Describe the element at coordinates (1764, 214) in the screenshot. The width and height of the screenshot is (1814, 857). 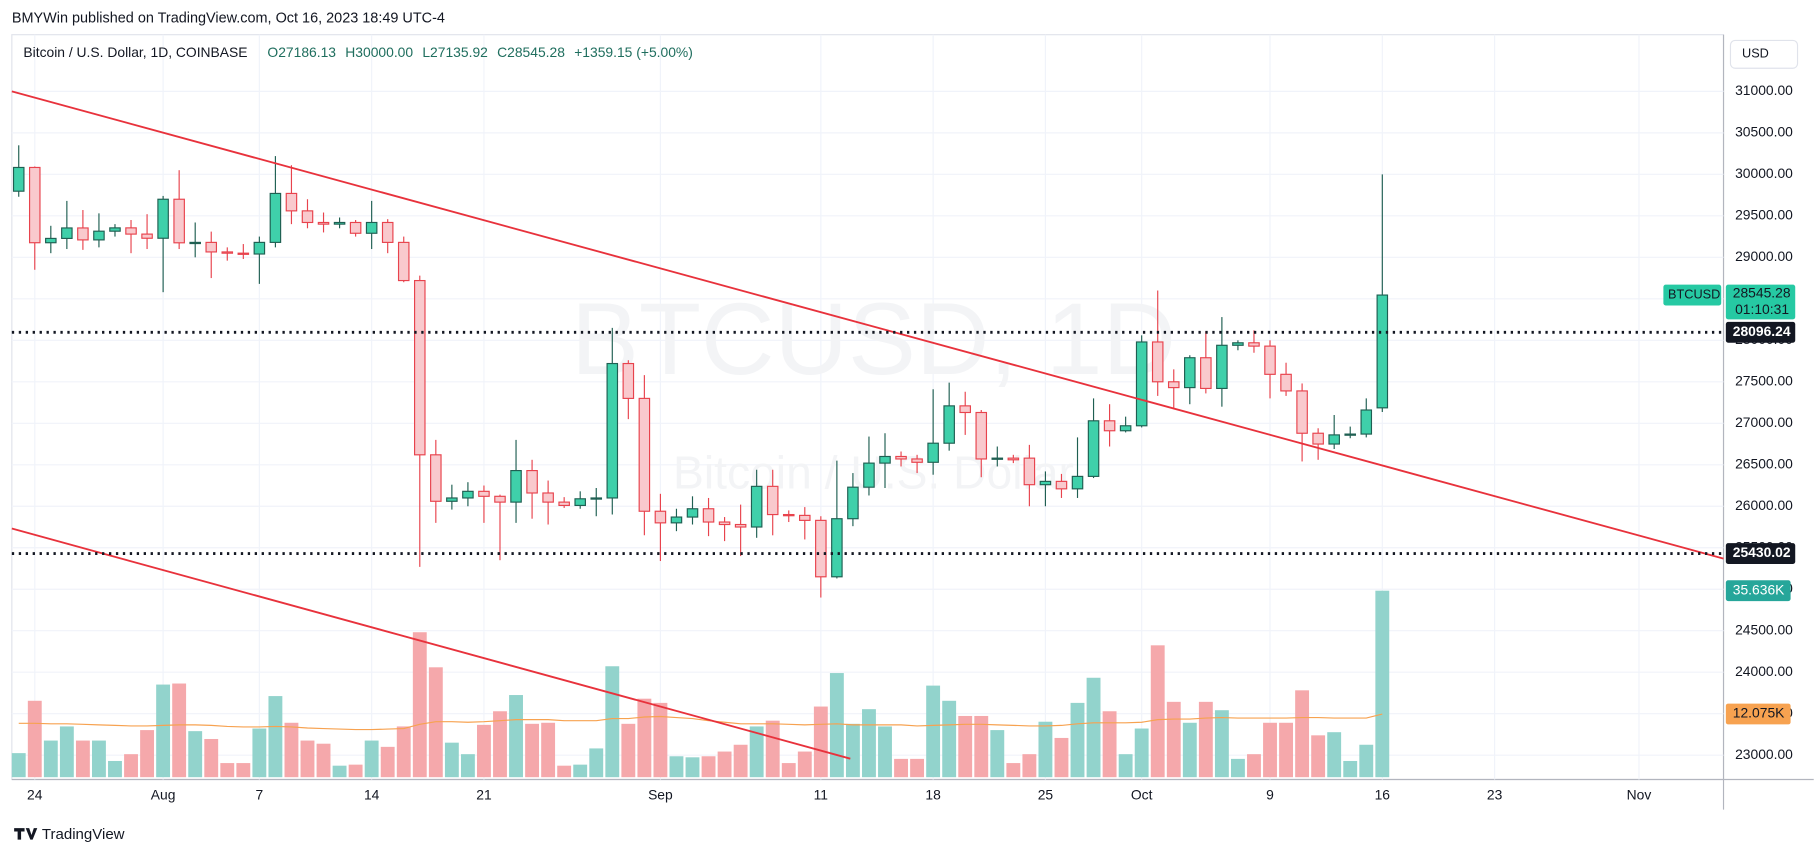
I see `y-tick-label: 29500.00` at that location.